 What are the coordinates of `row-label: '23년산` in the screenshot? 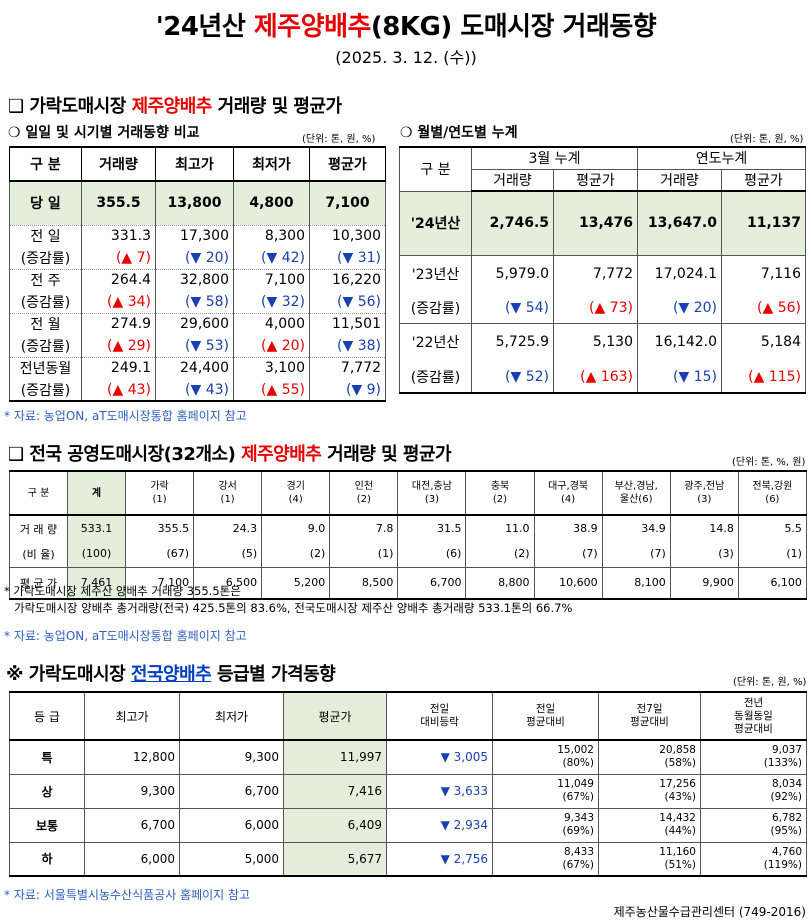 It's located at (435, 273).